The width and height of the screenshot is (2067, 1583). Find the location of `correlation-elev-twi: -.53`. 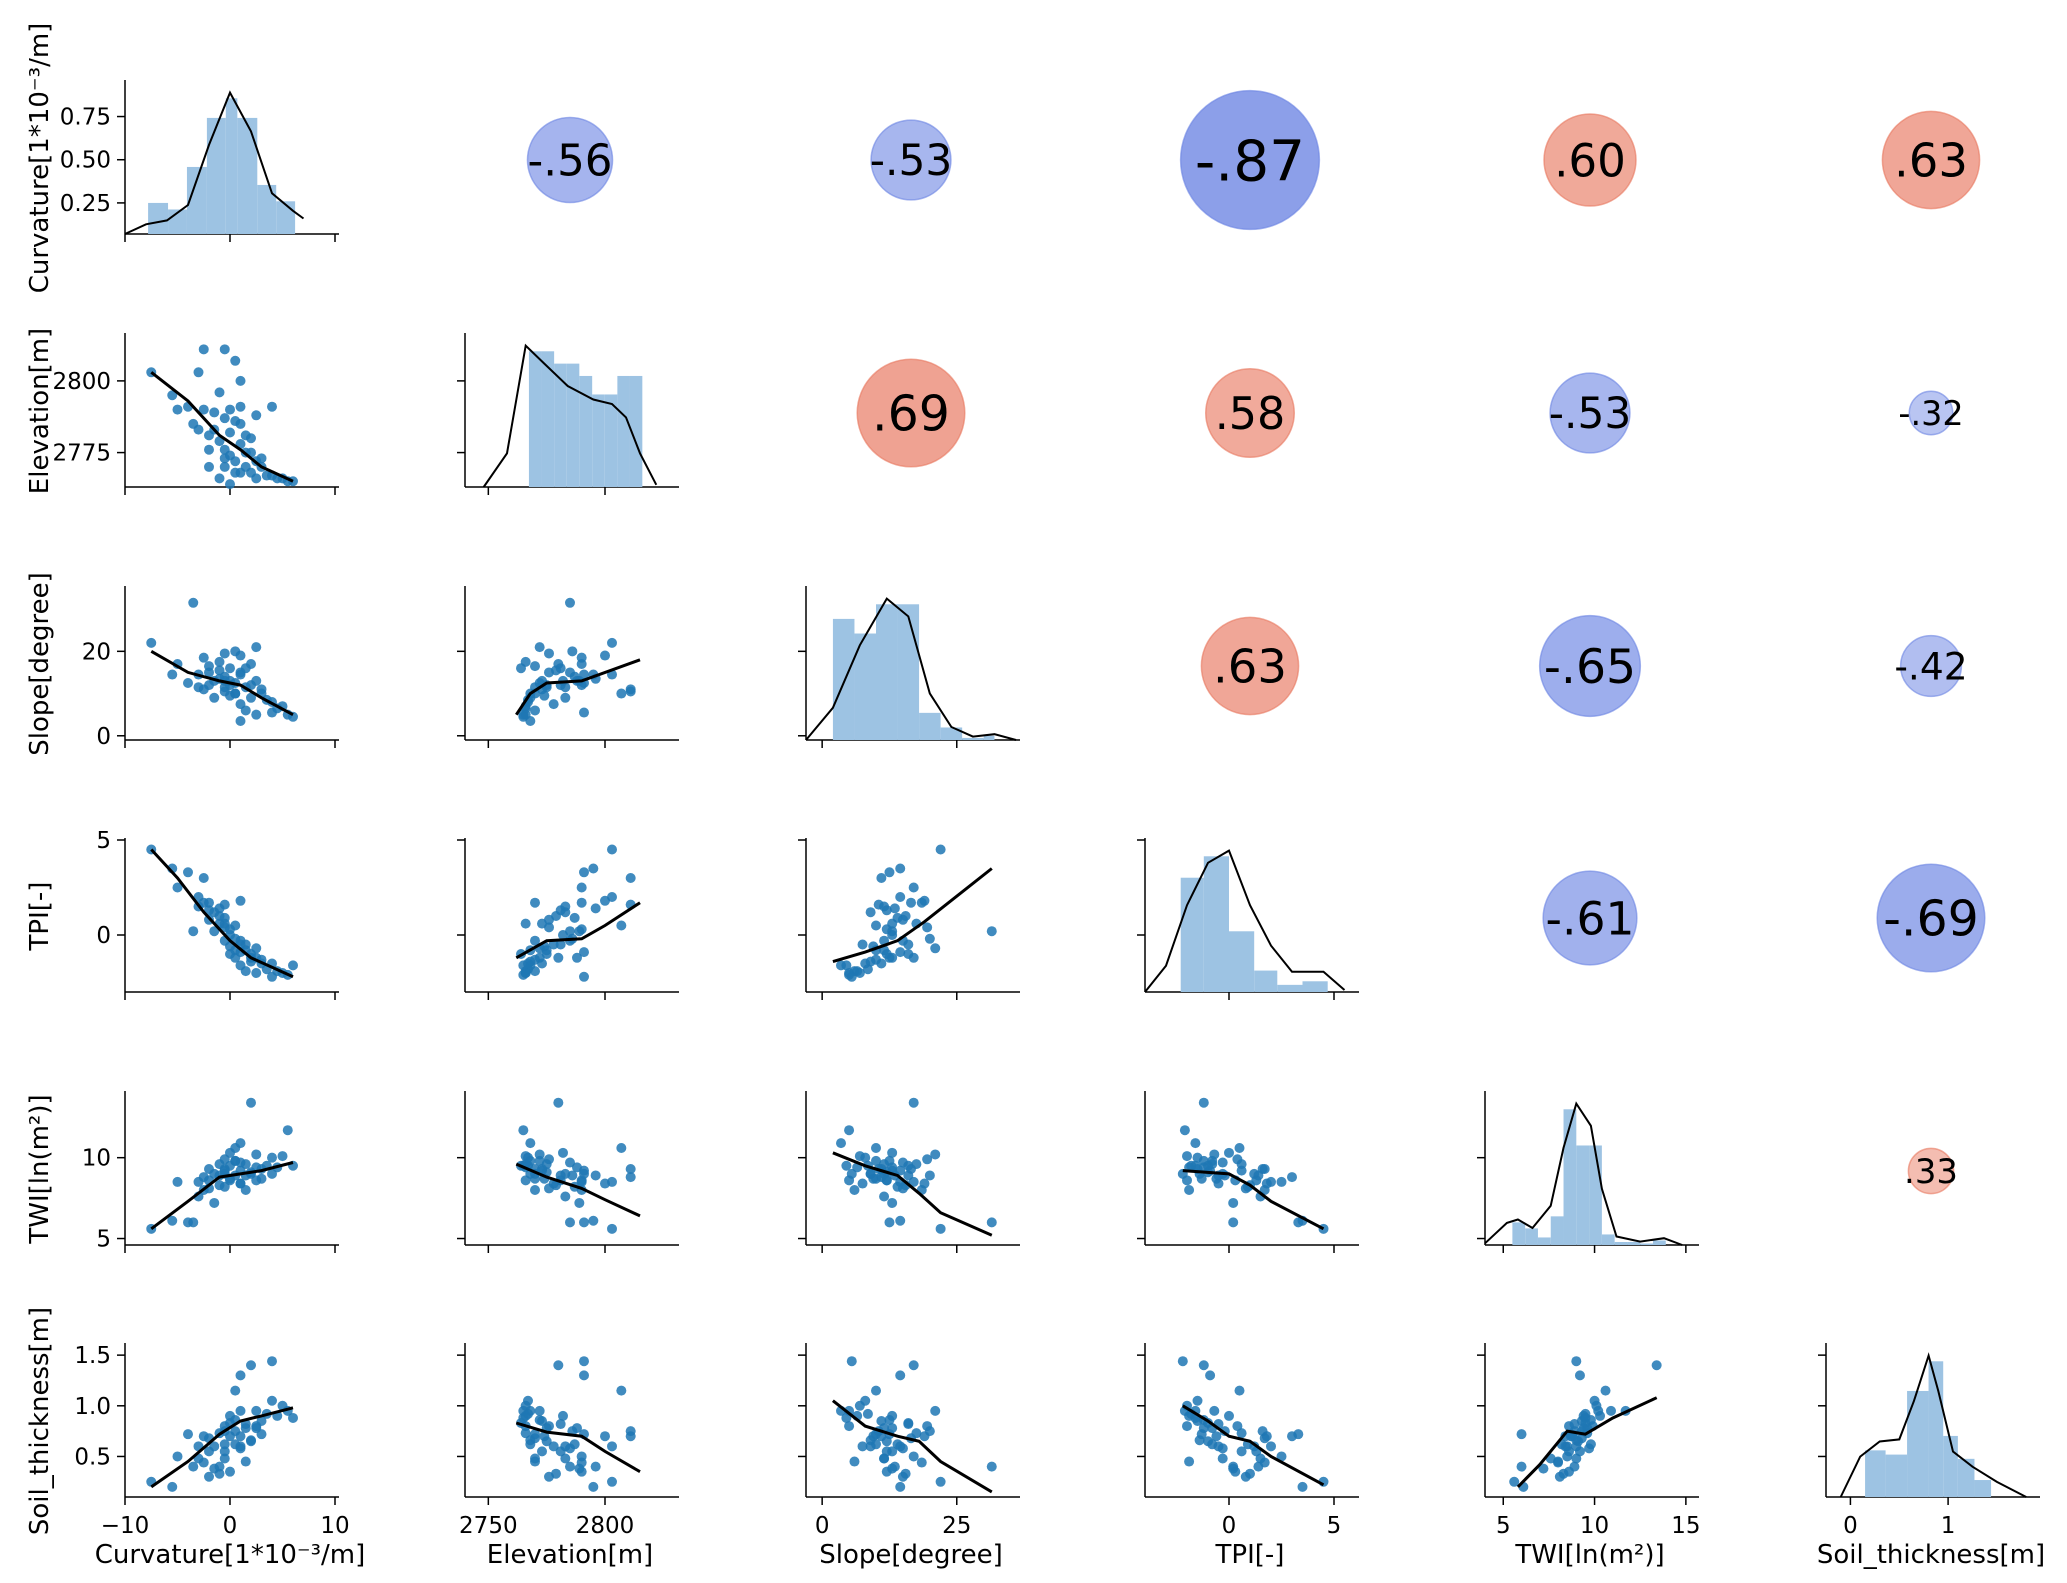

correlation-elev-twi: -.53 is located at coordinates (1590, 413).